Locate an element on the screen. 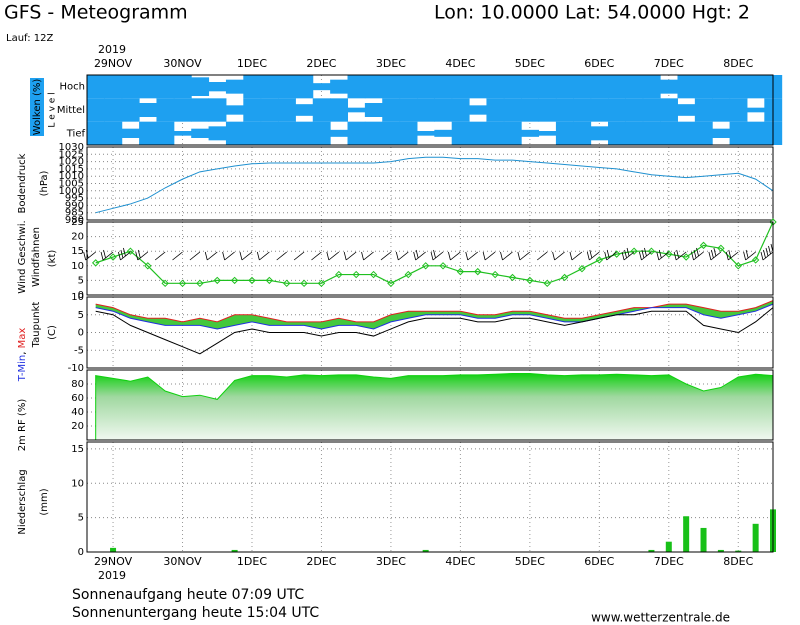 This screenshot has height=625, width=800. y-axis-label: (kt) is located at coordinates (52, 259).